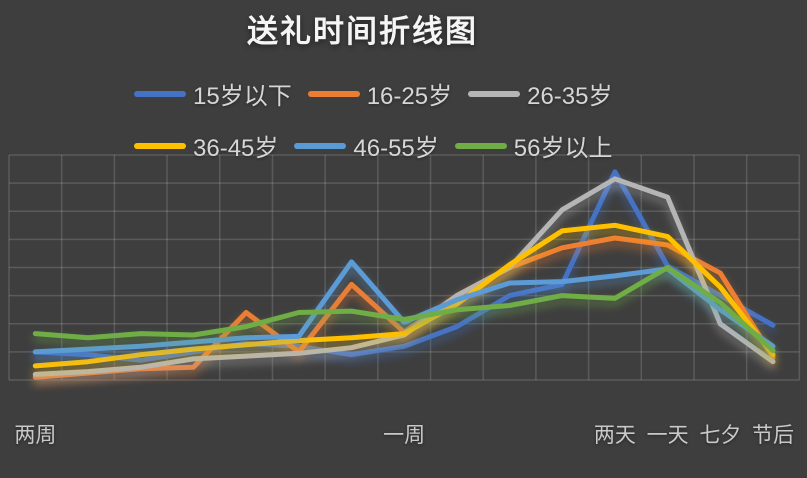  Describe the element at coordinates (406, 119) in the screenshot. I see `chart-legend: 15岁以下 16-25岁 26-35岁 36-45岁 46-55岁 56岁以上` at that location.